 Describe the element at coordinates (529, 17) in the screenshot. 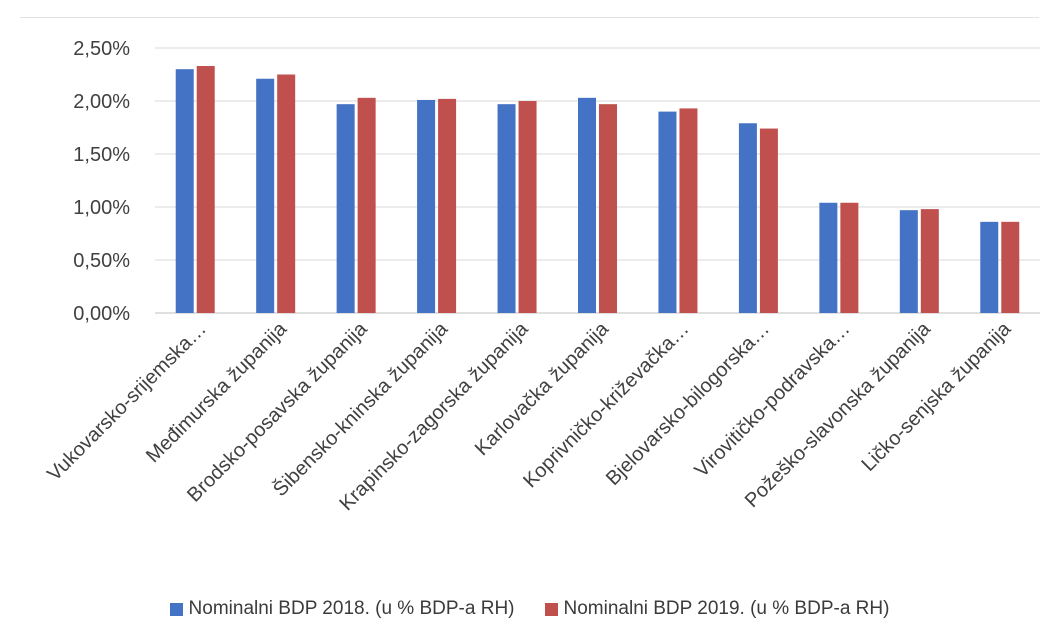

I see `top-divider` at that location.